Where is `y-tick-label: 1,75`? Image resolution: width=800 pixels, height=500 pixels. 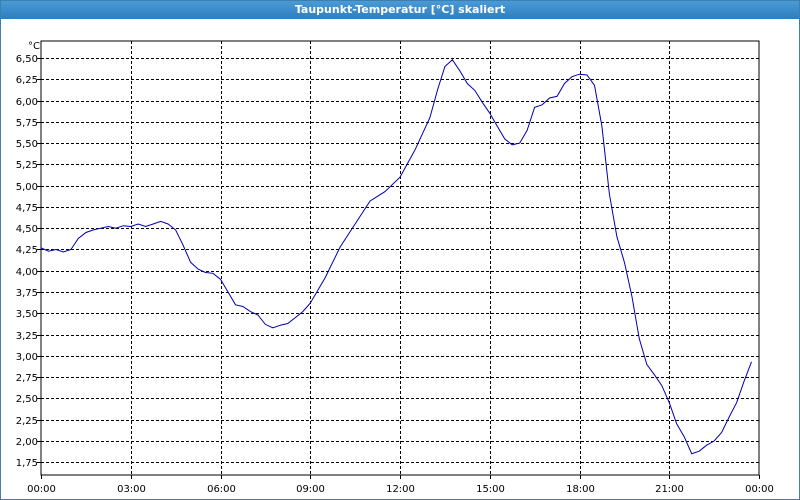
y-tick-label: 1,75 is located at coordinates (27, 463).